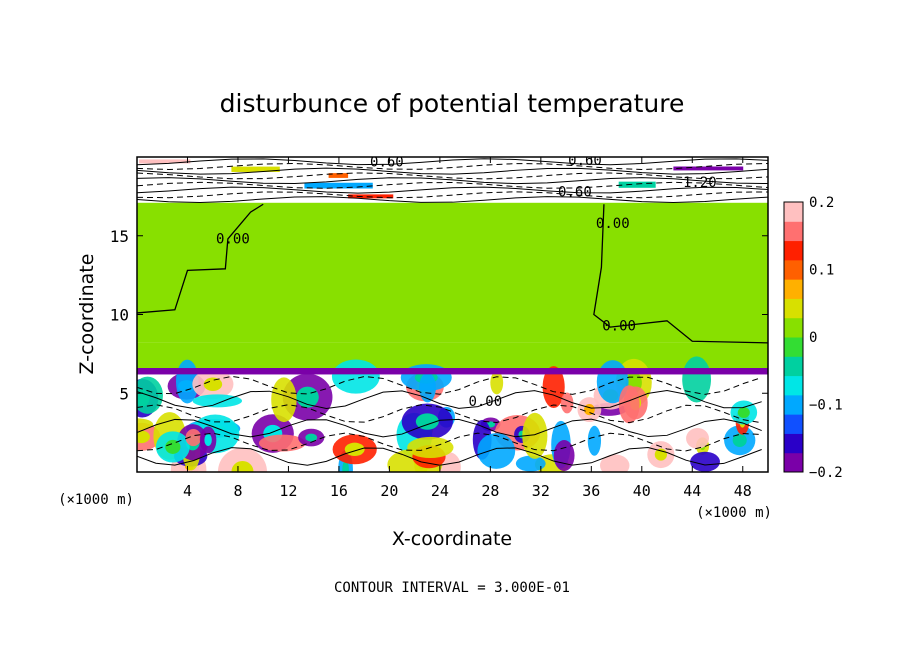  I want to click on colorbar-tick-label: 0.1, so click(821, 271).